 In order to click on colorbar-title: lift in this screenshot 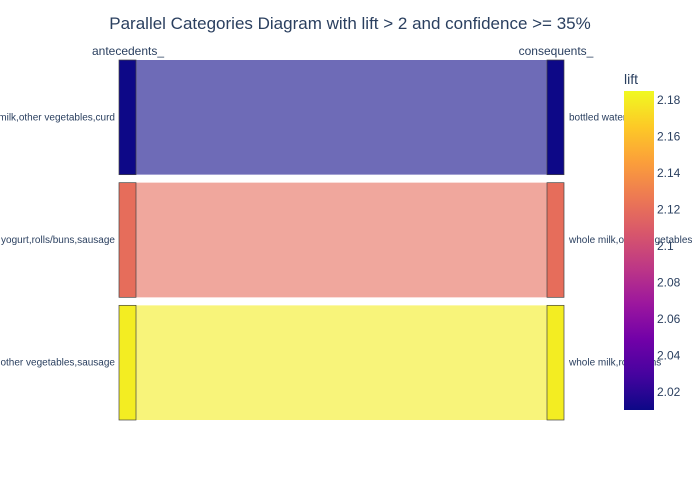, I will do `click(631, 79)`.